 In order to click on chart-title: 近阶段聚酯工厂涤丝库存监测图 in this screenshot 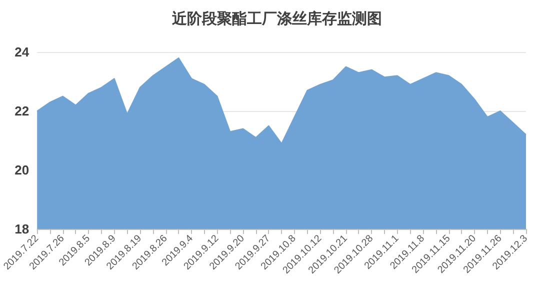, I will do `click(276, 19)`.